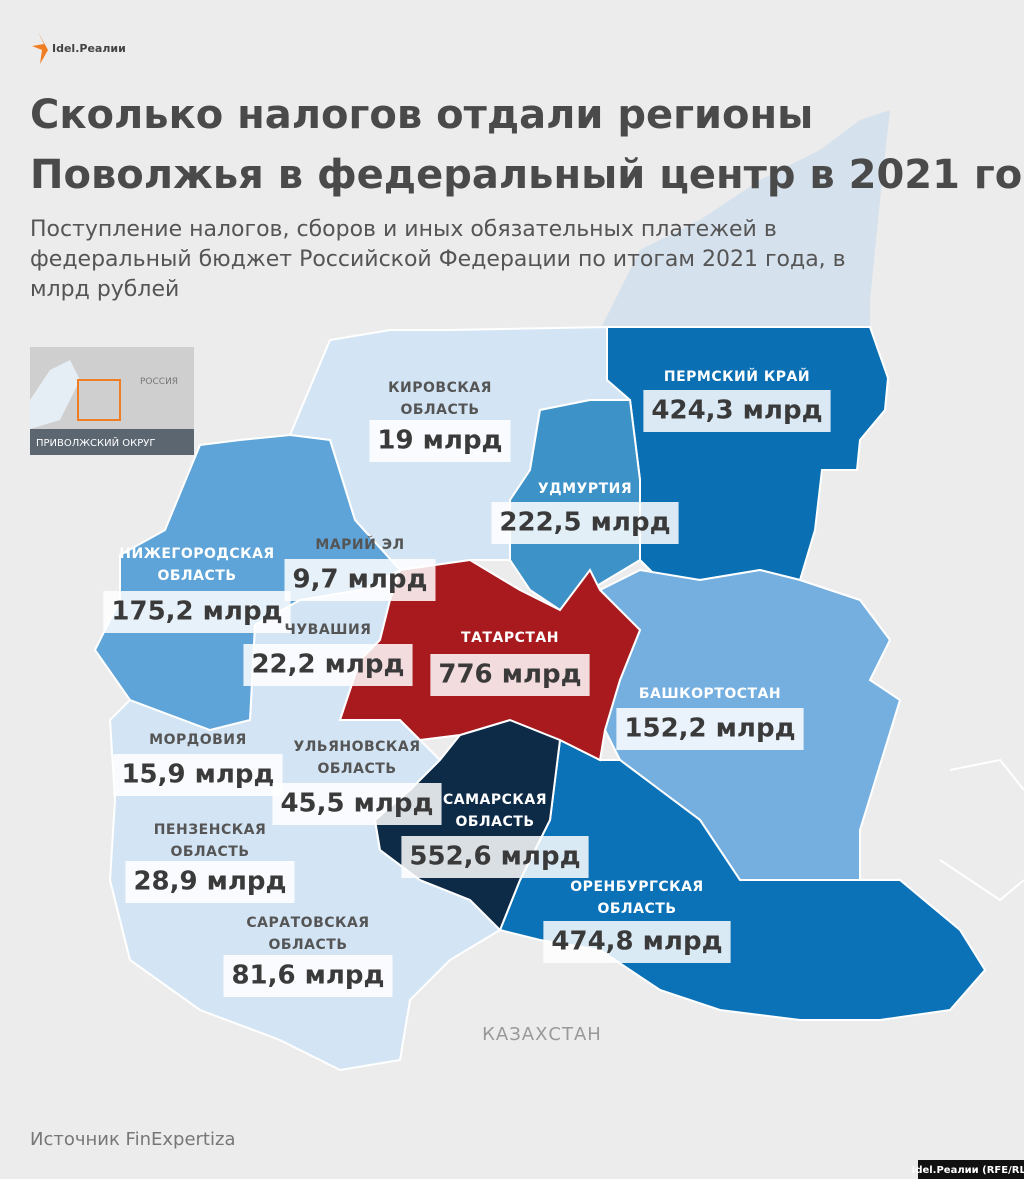  Describe the element at coordinates (89, 48) in the screenshot. I see `logo-text: Idel.Реалии` at that location.